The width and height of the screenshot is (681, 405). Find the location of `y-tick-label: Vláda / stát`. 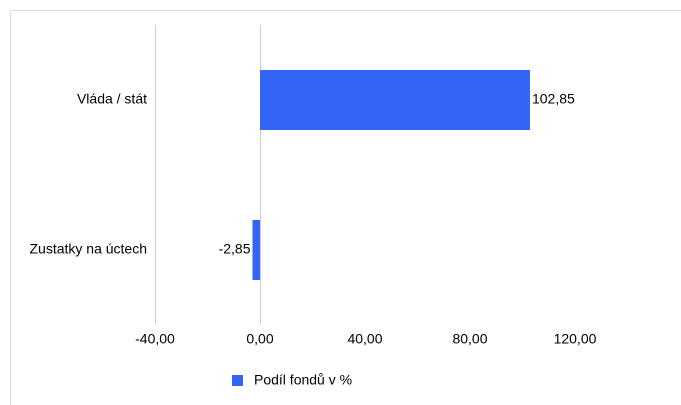

y-tick-label: Vláda / stát is located at coordinates (112, 99).